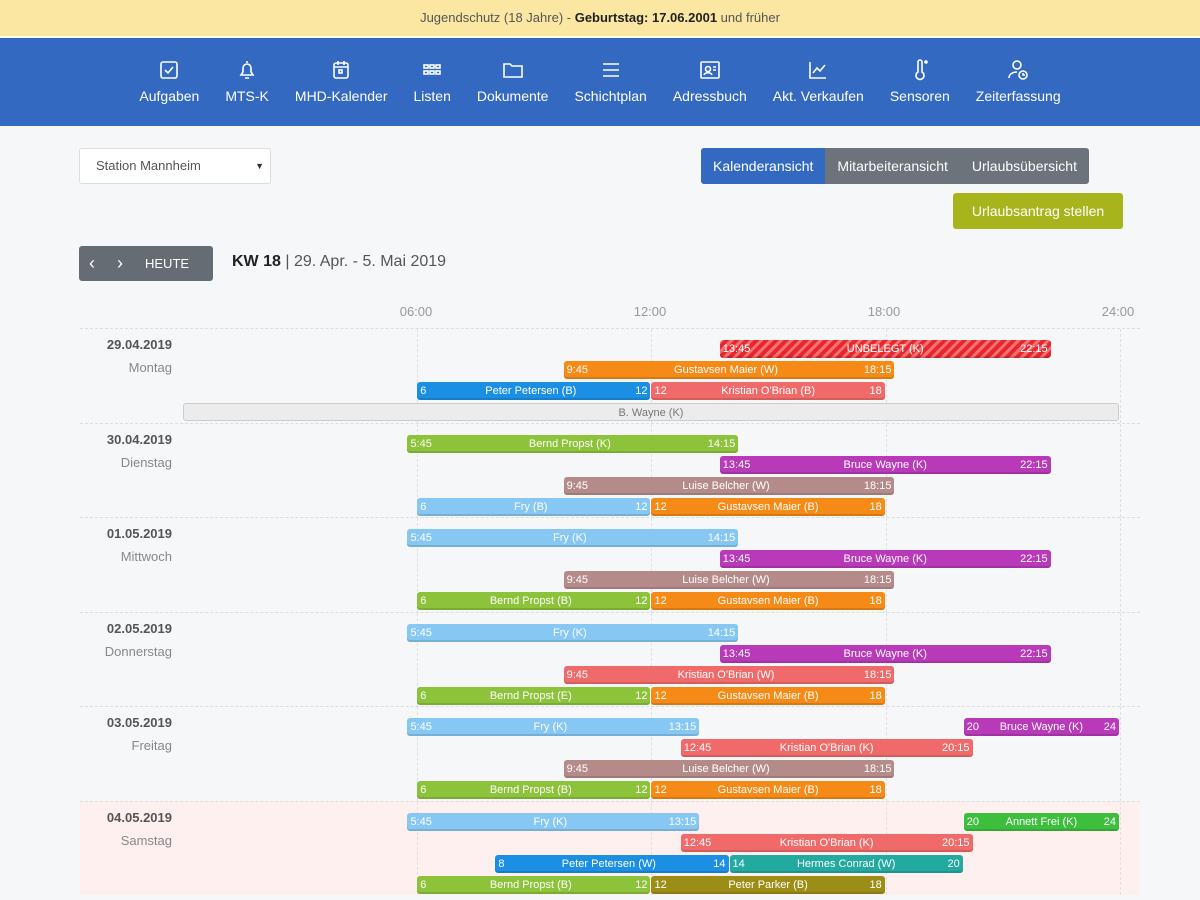 The height and width of the screenshot is (900, 1200). Describe the element at coordinates (341, 82) in the screenshot. I see `nav-item-mhd-kalender: MHD-Kalender` at that location.